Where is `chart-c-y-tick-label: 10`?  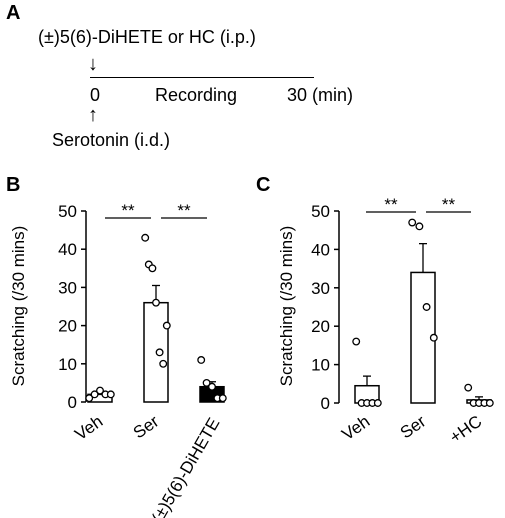
chart-c-y-tick-label: 10 is located at coordinates (320, 365).